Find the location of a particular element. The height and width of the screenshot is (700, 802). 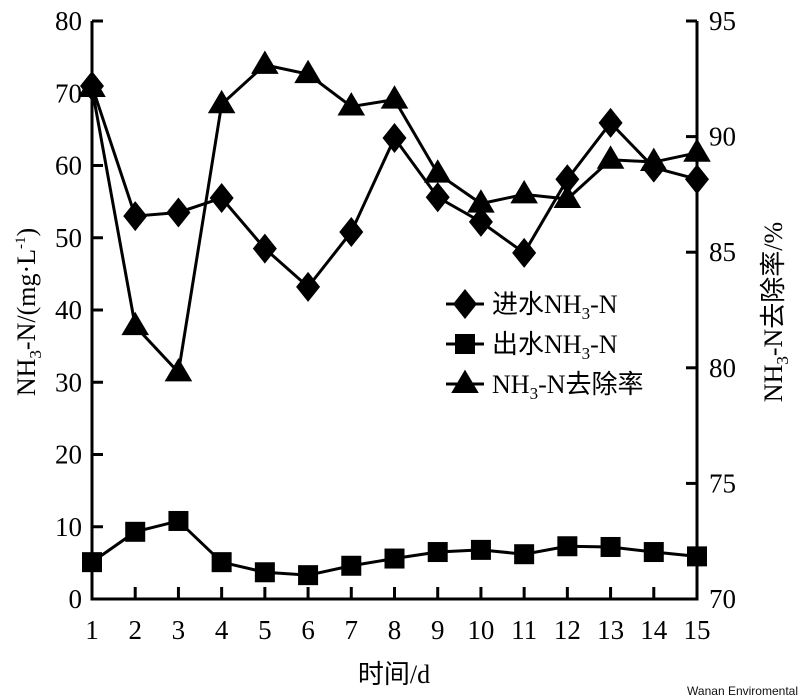

y-right-tick-label: 90 is located at coordinates (722, 137).